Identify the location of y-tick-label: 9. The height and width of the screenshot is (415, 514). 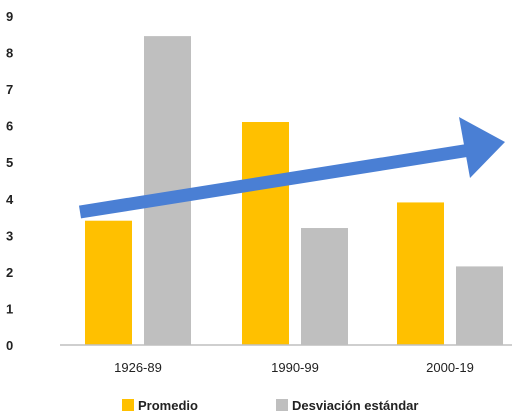
(9, 16).